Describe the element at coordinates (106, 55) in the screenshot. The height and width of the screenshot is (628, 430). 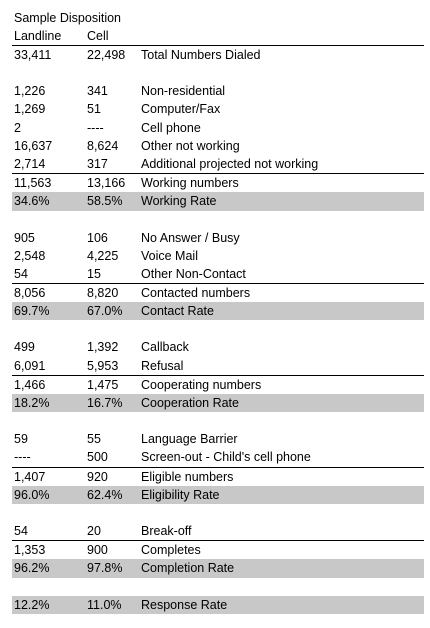
I see `cell-value: 22,498` at that location.